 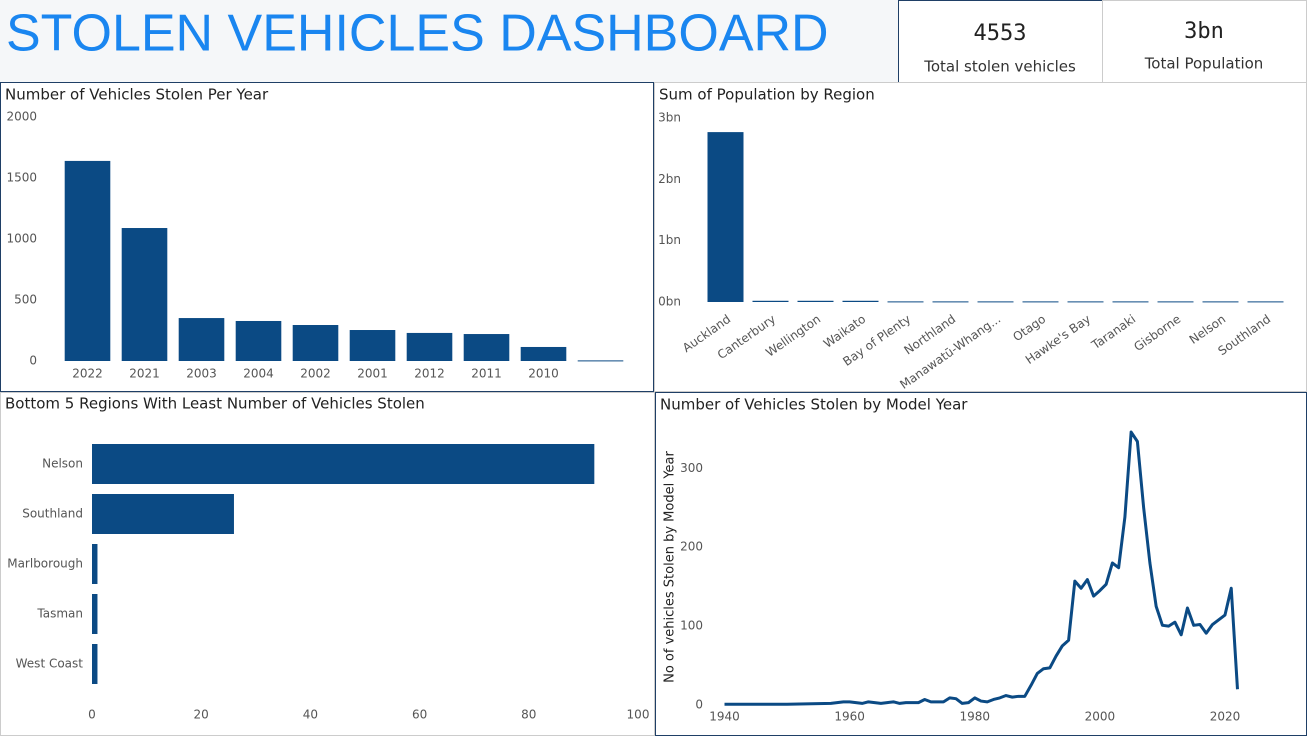 What do you see at coordinates (137, 95) in the screenshot?
I see `chart-title: Number of Vehicles Stolen Per Year` at bounding box center [137, 95].